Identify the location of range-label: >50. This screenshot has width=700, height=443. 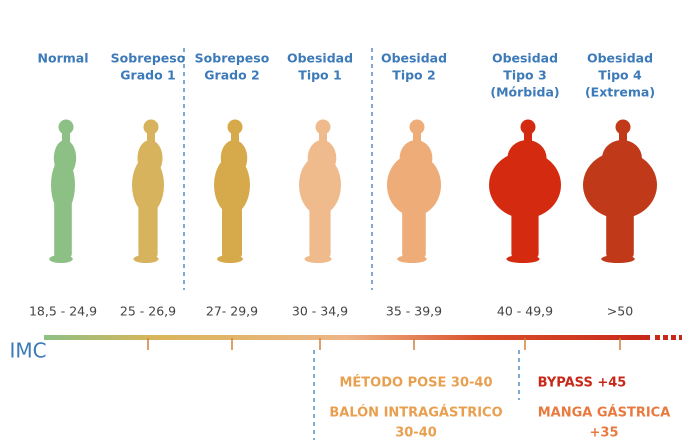
(620, 311).